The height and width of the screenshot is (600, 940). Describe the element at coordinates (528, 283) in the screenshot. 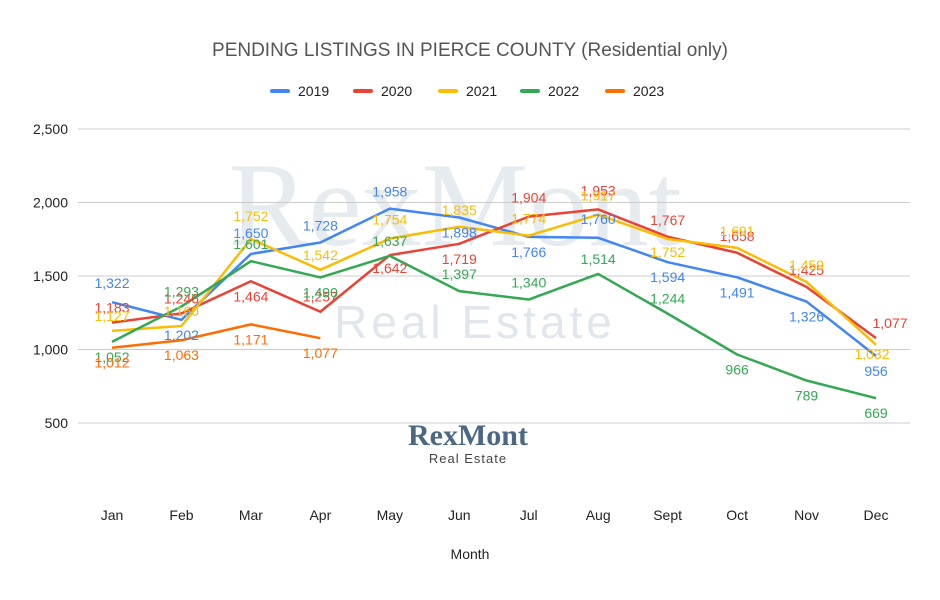

I see `data-label-2022: 1,340` at that location.